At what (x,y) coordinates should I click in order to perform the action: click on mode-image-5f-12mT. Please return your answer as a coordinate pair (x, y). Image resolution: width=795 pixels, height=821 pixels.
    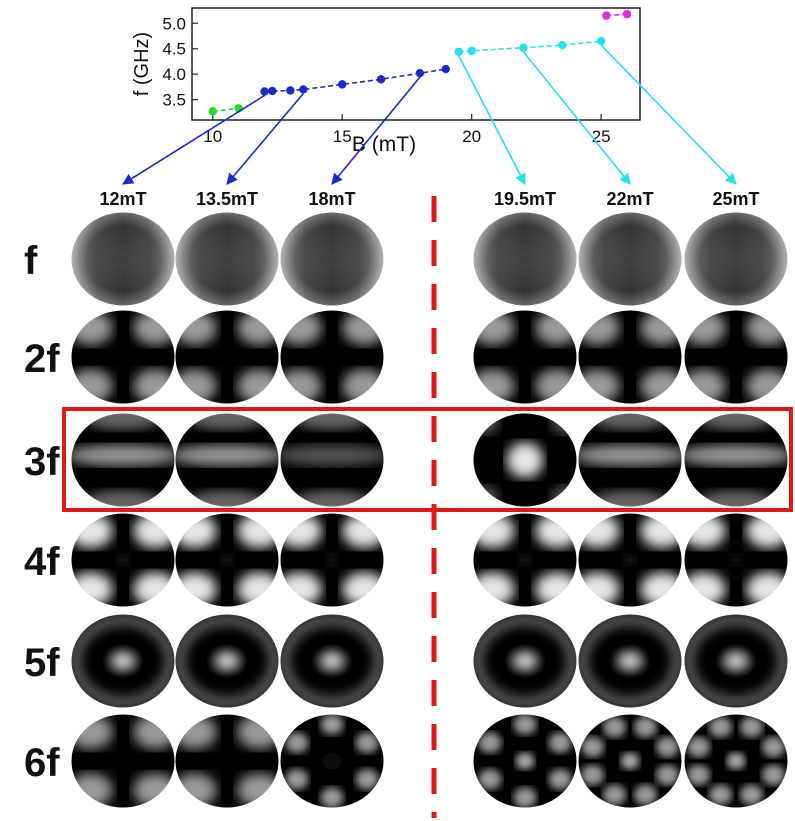
    Looking at the image, I should click on (123, 661).